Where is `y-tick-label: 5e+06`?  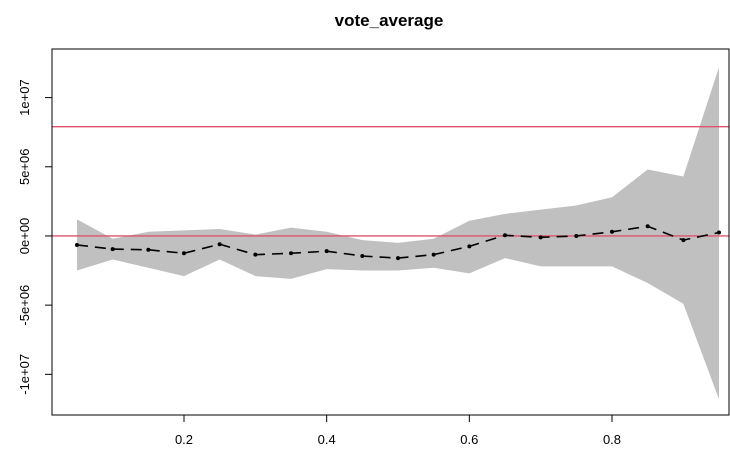
y-tick-label: 5e+06 is located at coordinates (24, 167).